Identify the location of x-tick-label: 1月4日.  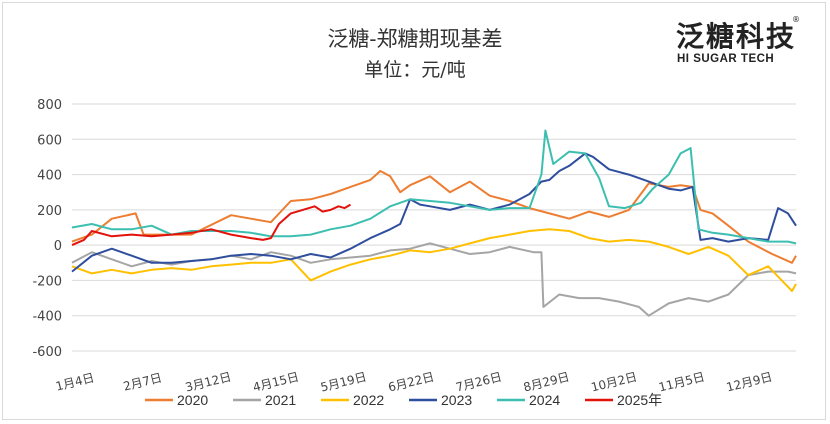
(75, 382).